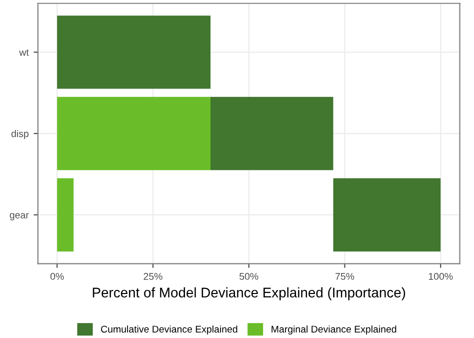  I want to click on legend-label: Marginal Deviance Explained, so click(334, 330).